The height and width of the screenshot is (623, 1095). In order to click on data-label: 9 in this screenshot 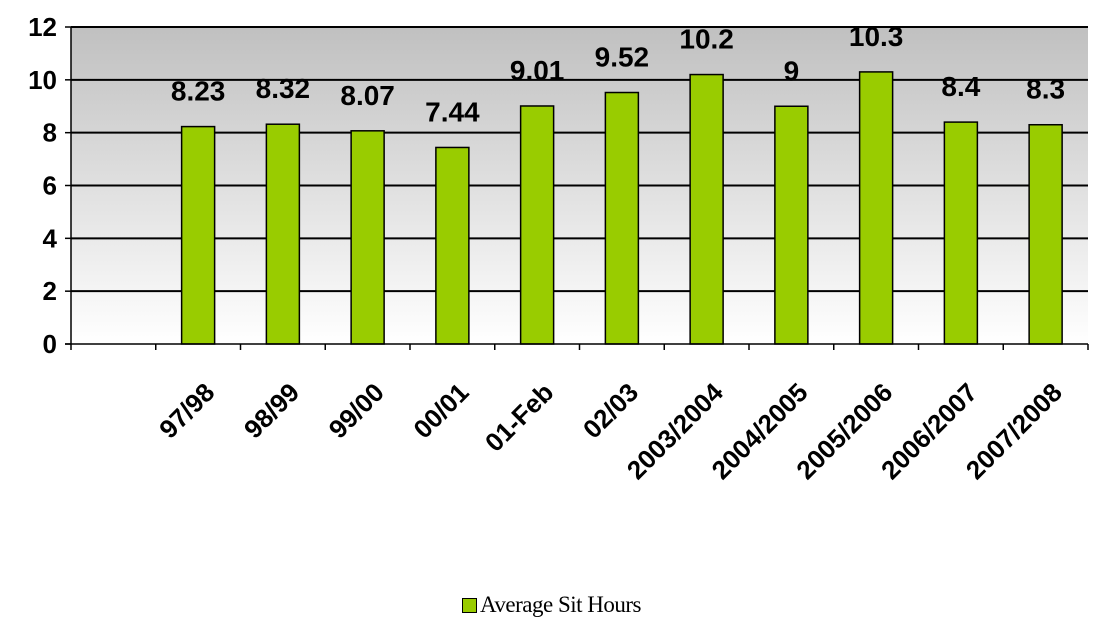, I will do `click(792, 70)`.